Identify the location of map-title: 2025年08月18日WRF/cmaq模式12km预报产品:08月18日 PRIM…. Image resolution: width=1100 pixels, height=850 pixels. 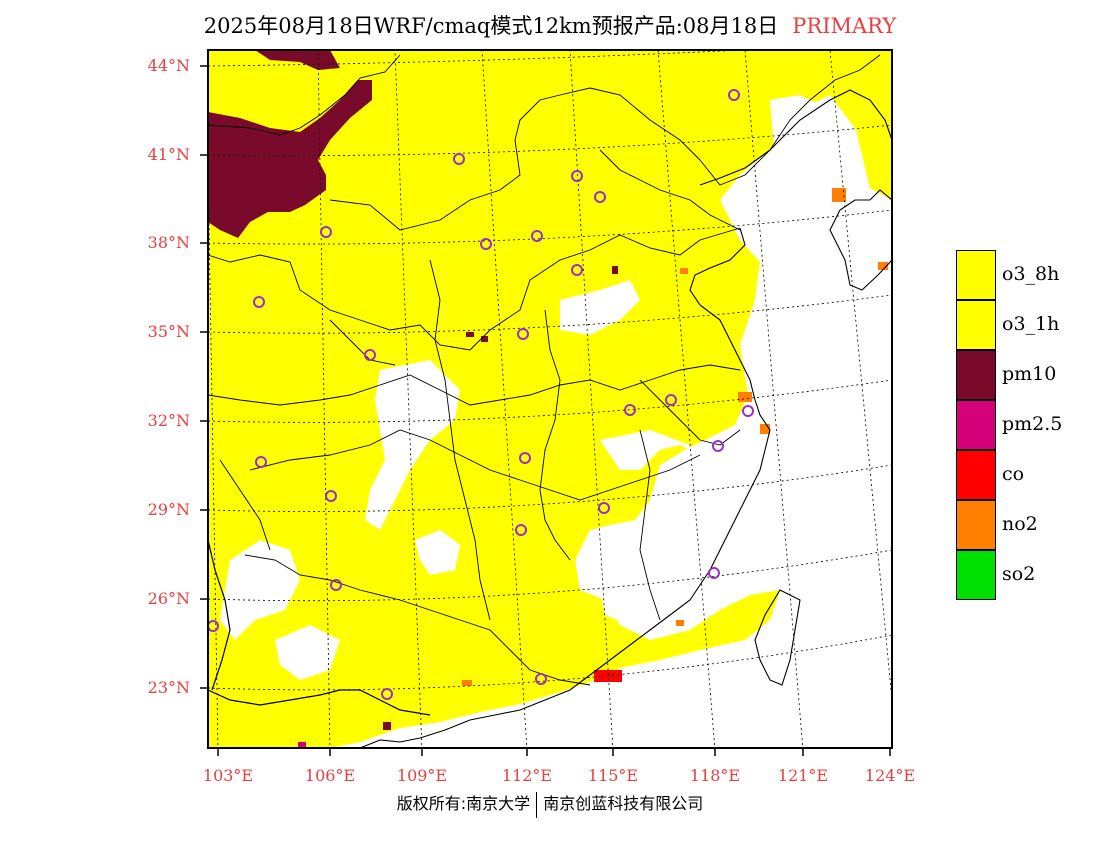
(550, 25).